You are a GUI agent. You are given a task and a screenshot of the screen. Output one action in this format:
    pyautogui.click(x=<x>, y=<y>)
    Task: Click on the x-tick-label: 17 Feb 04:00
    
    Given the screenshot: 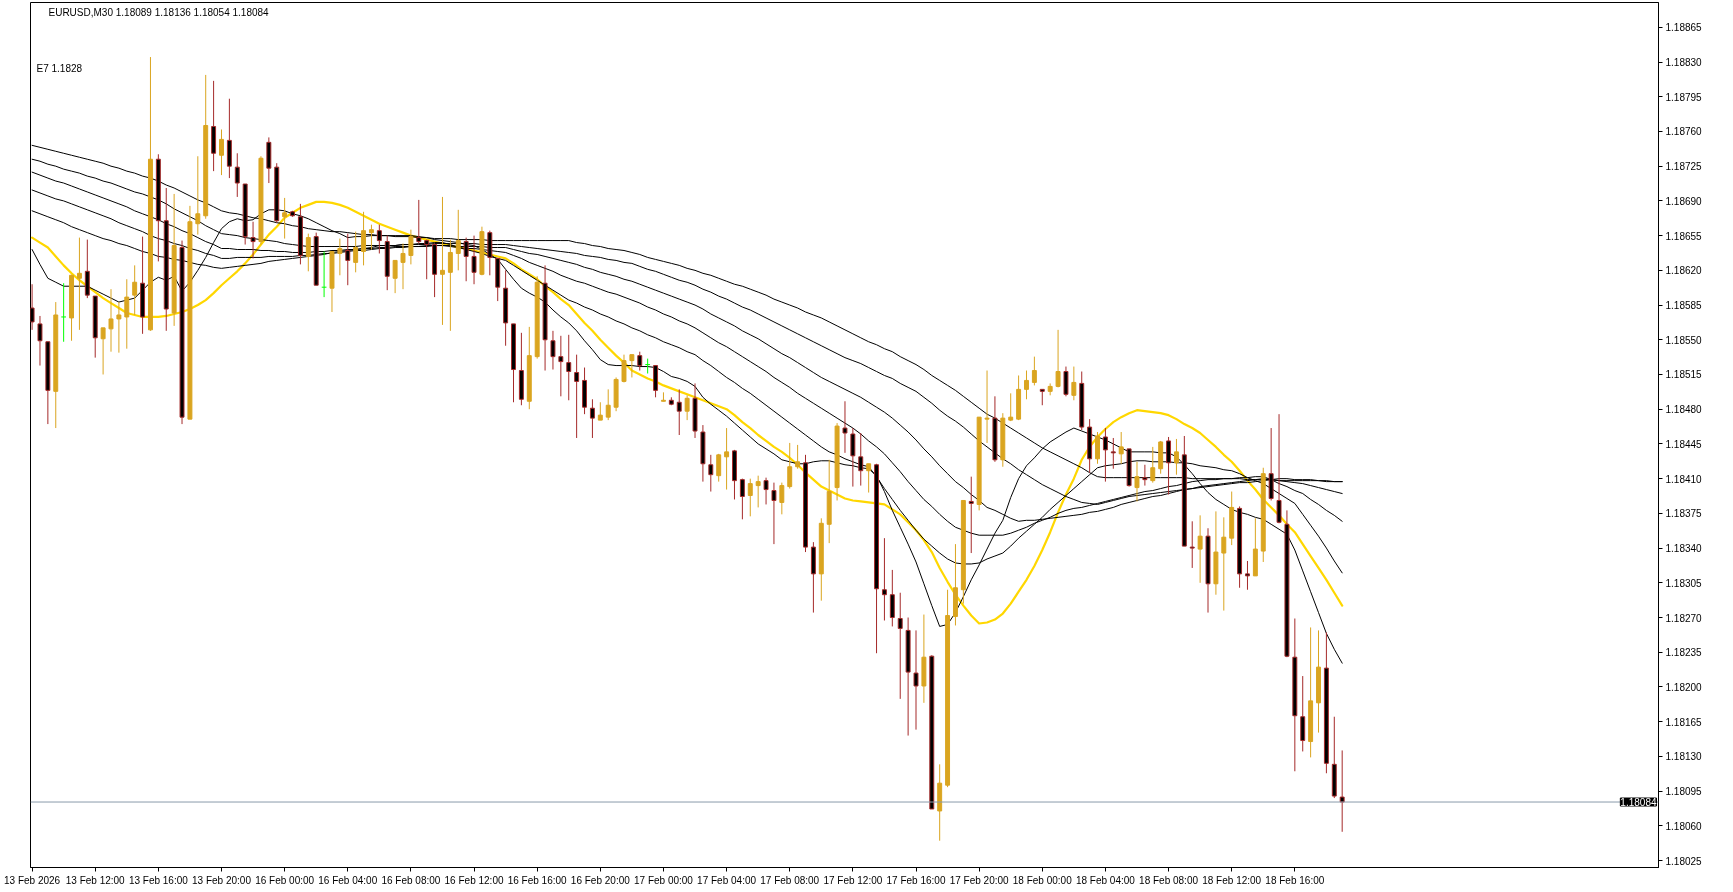 What is the action you would take?
    pyautogui.click(x=727, y=880)
    